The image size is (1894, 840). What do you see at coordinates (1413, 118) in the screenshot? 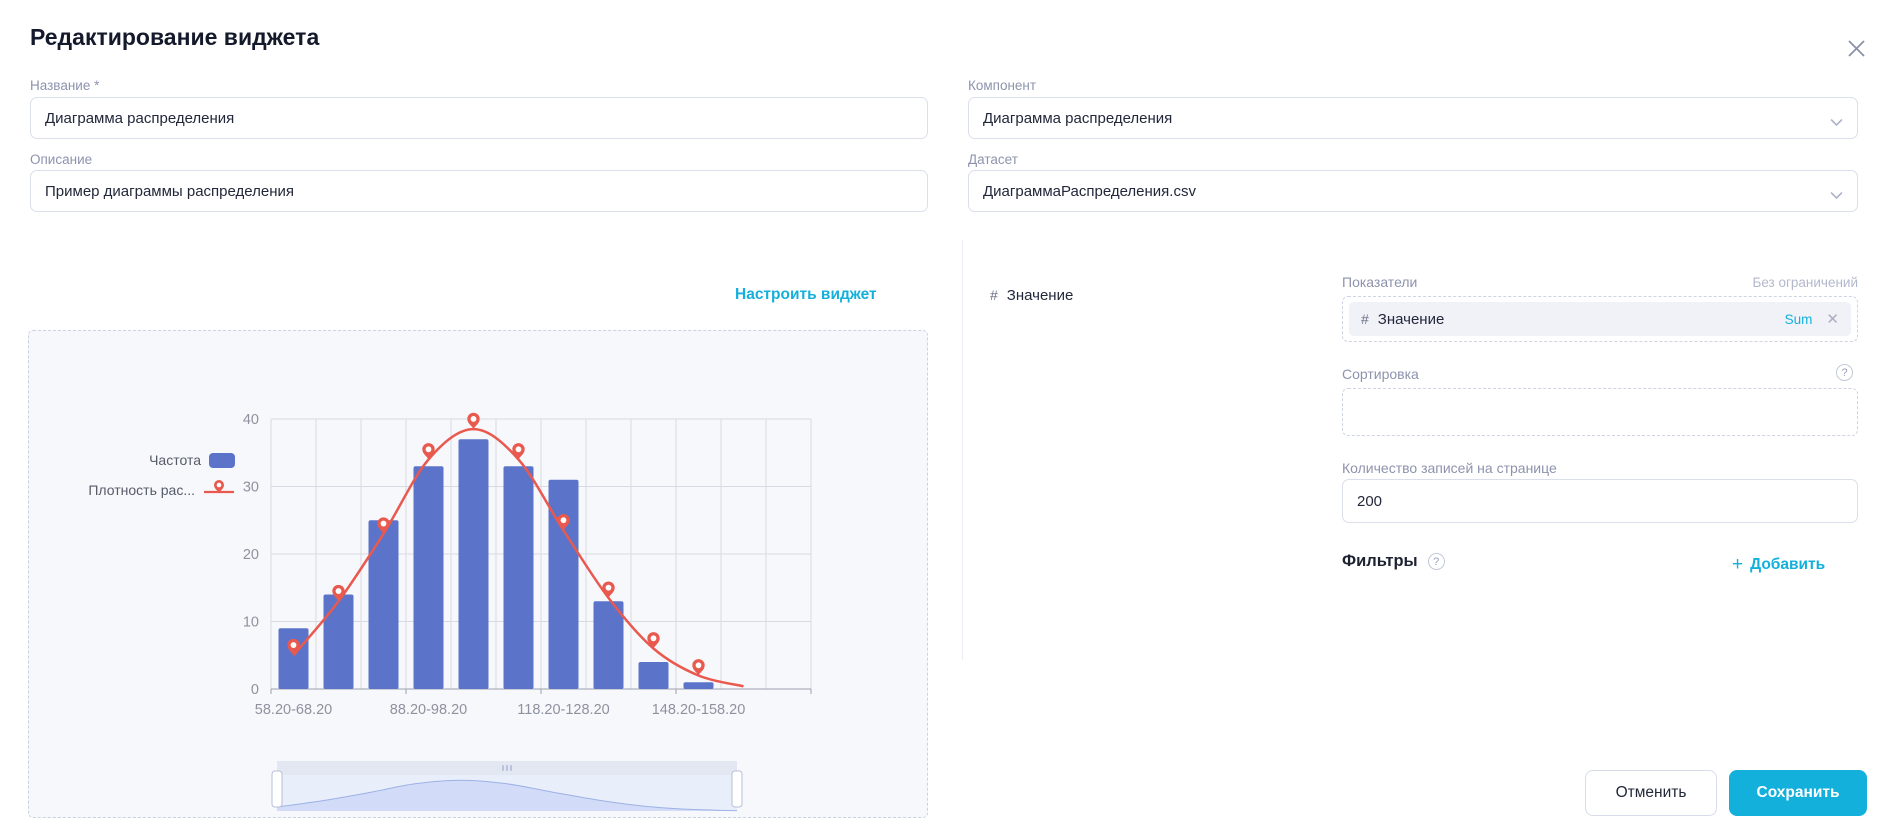
I see `component-select: Диаграмма распределения` at bounding box center [1413, 118].